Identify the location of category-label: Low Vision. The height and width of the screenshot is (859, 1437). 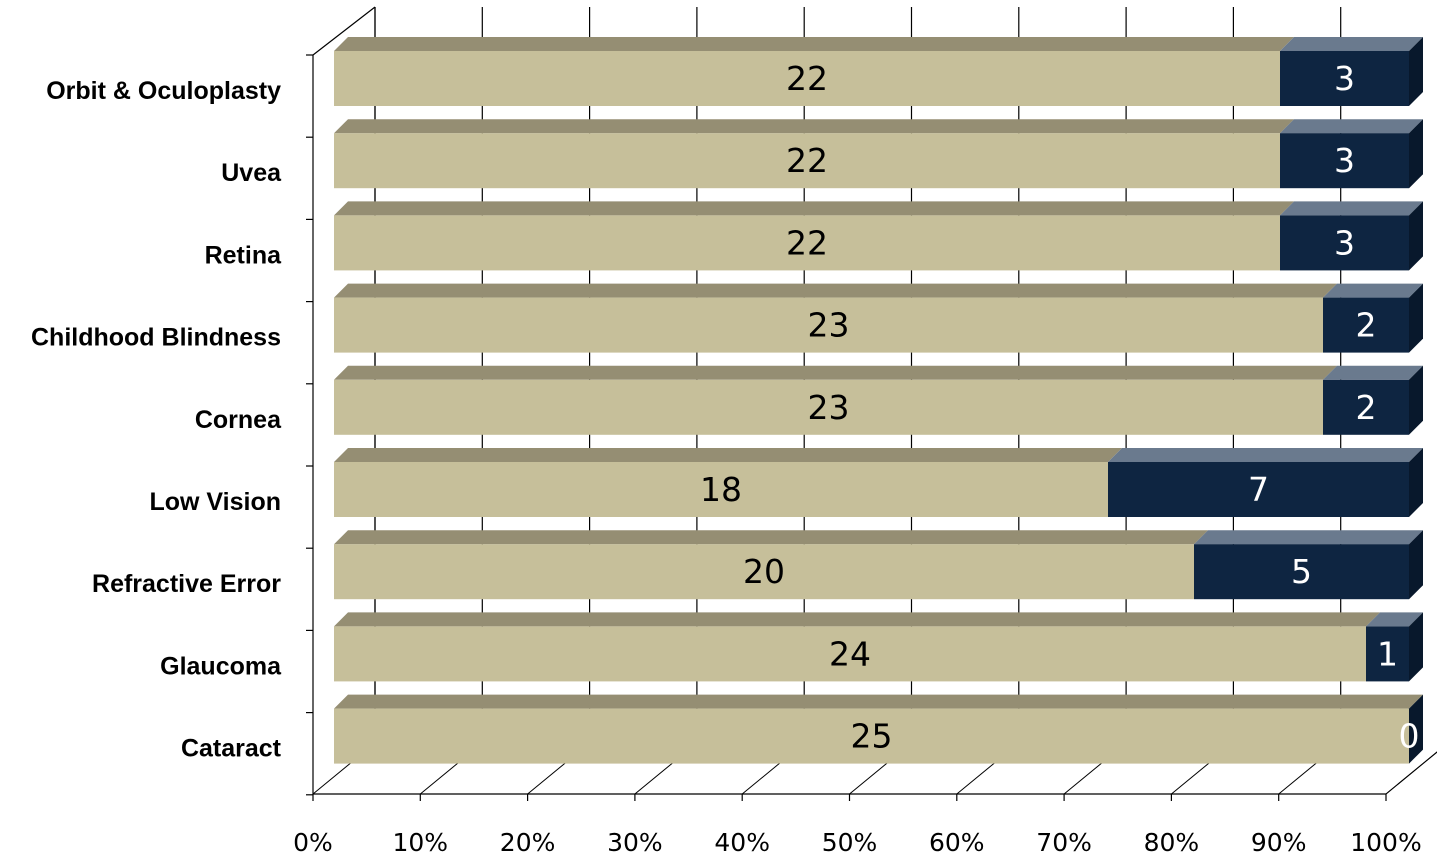
(216, 502).